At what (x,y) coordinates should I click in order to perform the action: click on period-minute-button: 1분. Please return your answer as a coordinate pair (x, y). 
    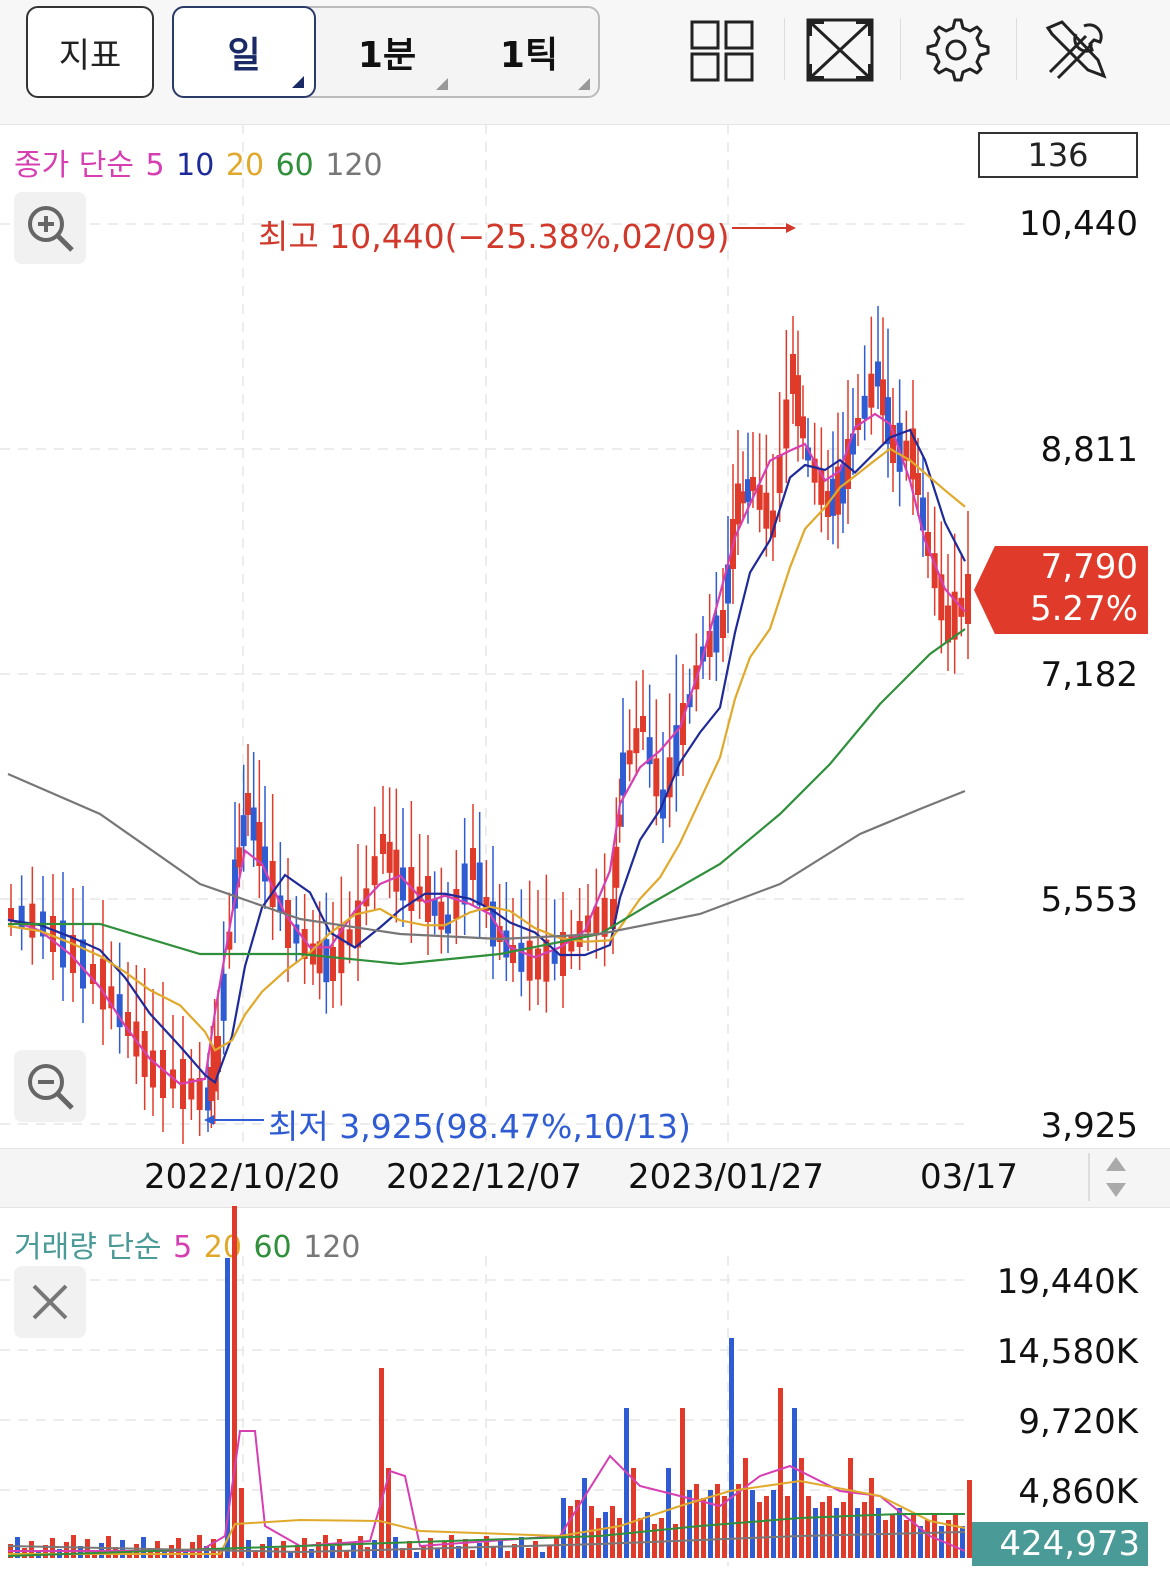
    Looking at the image, I should click on (387, 52).